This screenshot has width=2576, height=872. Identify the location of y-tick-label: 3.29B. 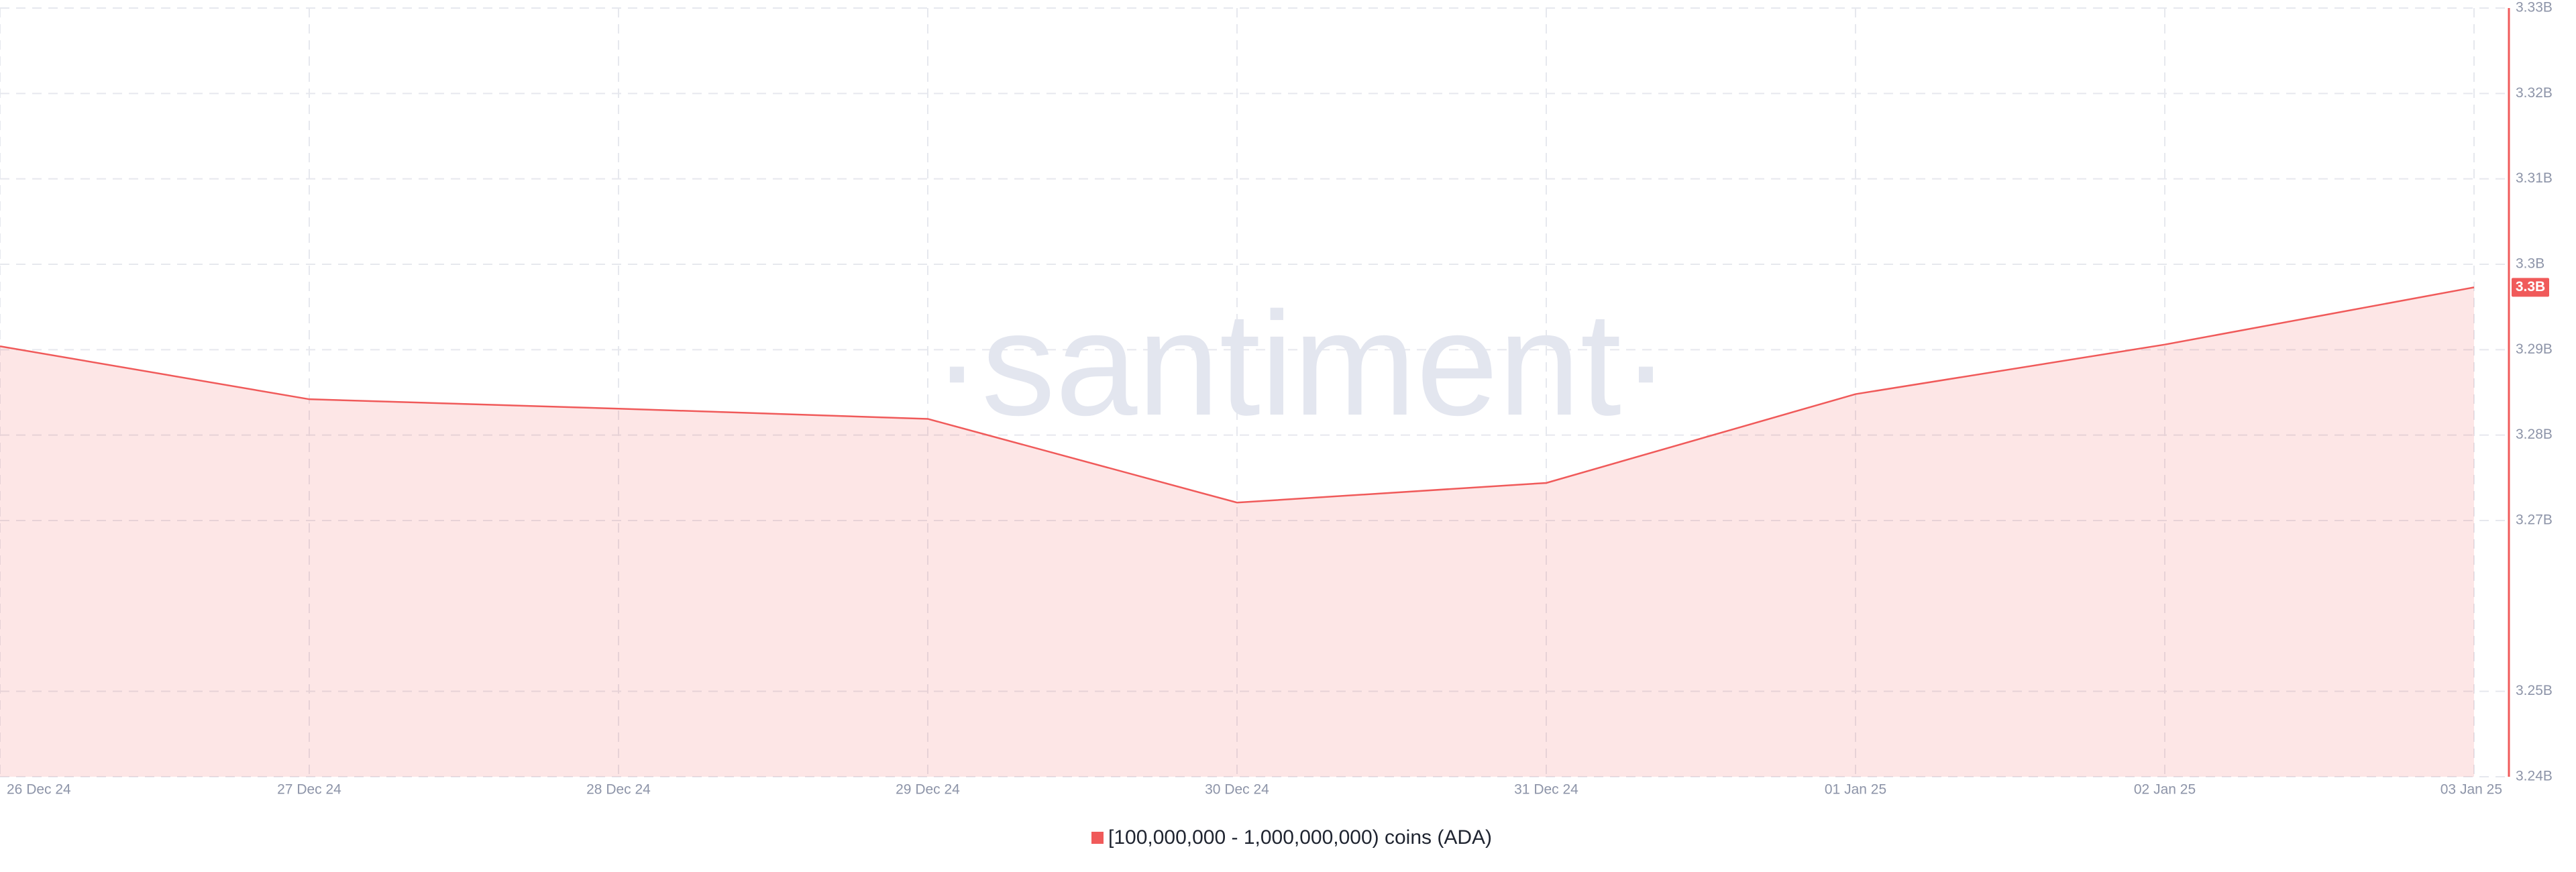
(2534, 349).